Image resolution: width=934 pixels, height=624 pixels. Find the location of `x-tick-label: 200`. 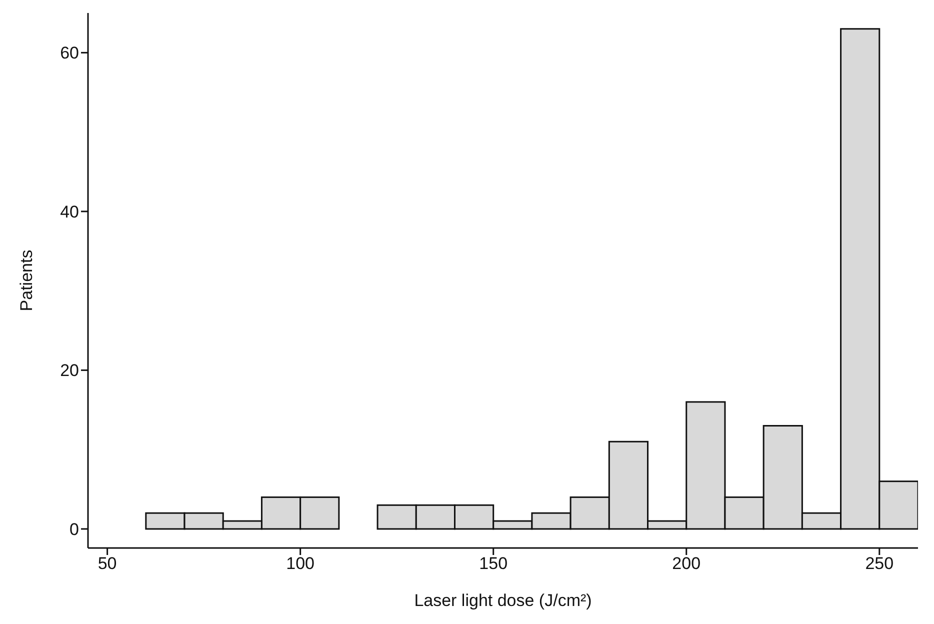

x-tick-label: 200 is located at coordinates (686, 564).